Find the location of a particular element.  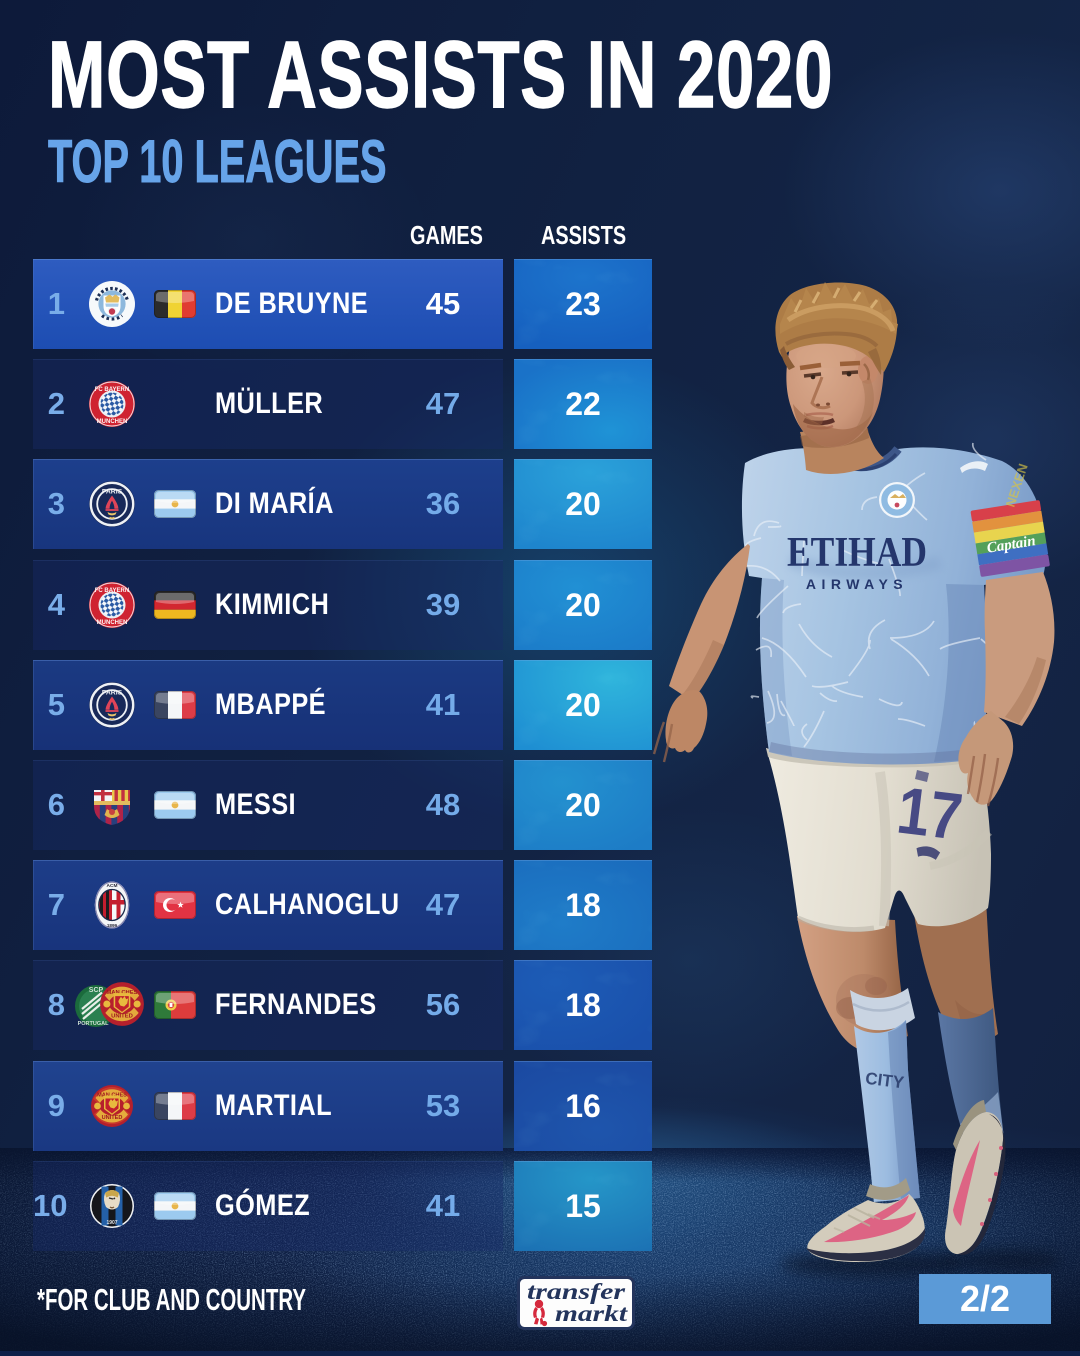

svg-text: SCP is located at coordinates (96, 990).